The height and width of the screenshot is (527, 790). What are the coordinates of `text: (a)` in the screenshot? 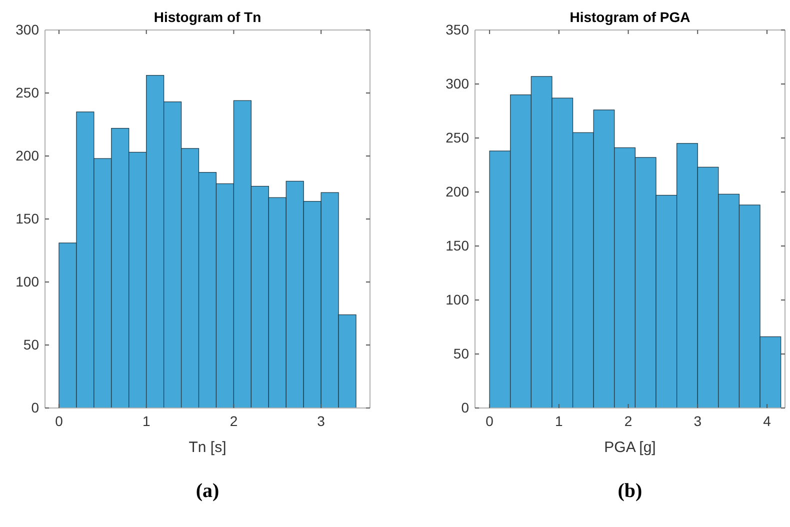 It's located at (208, 491).